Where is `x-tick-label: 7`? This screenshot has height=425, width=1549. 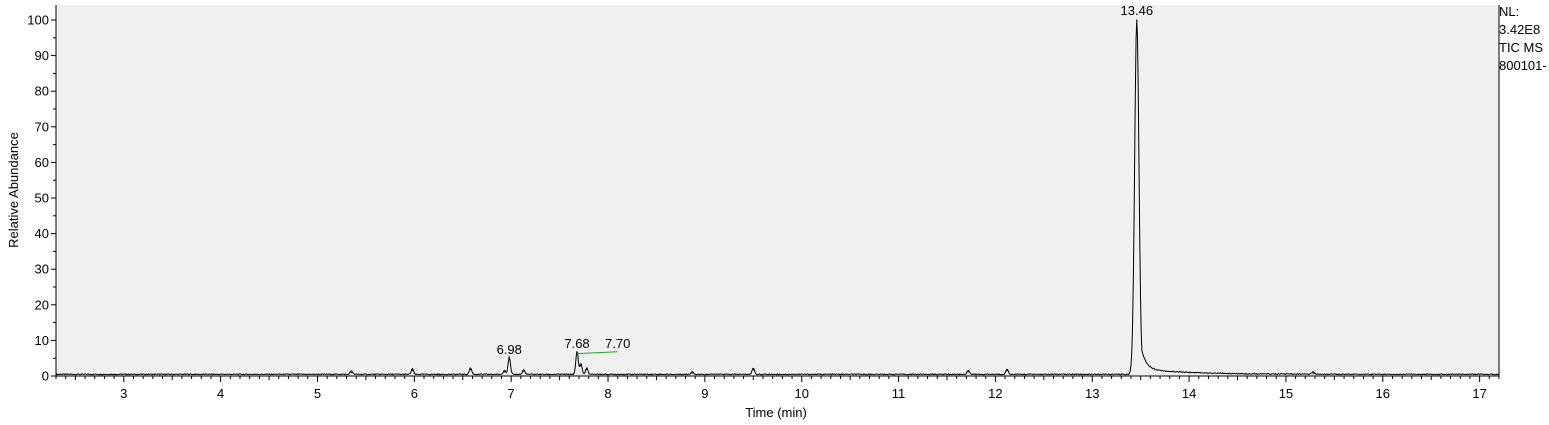 x-tick-label: 7 is located at coordinates (511, 393).